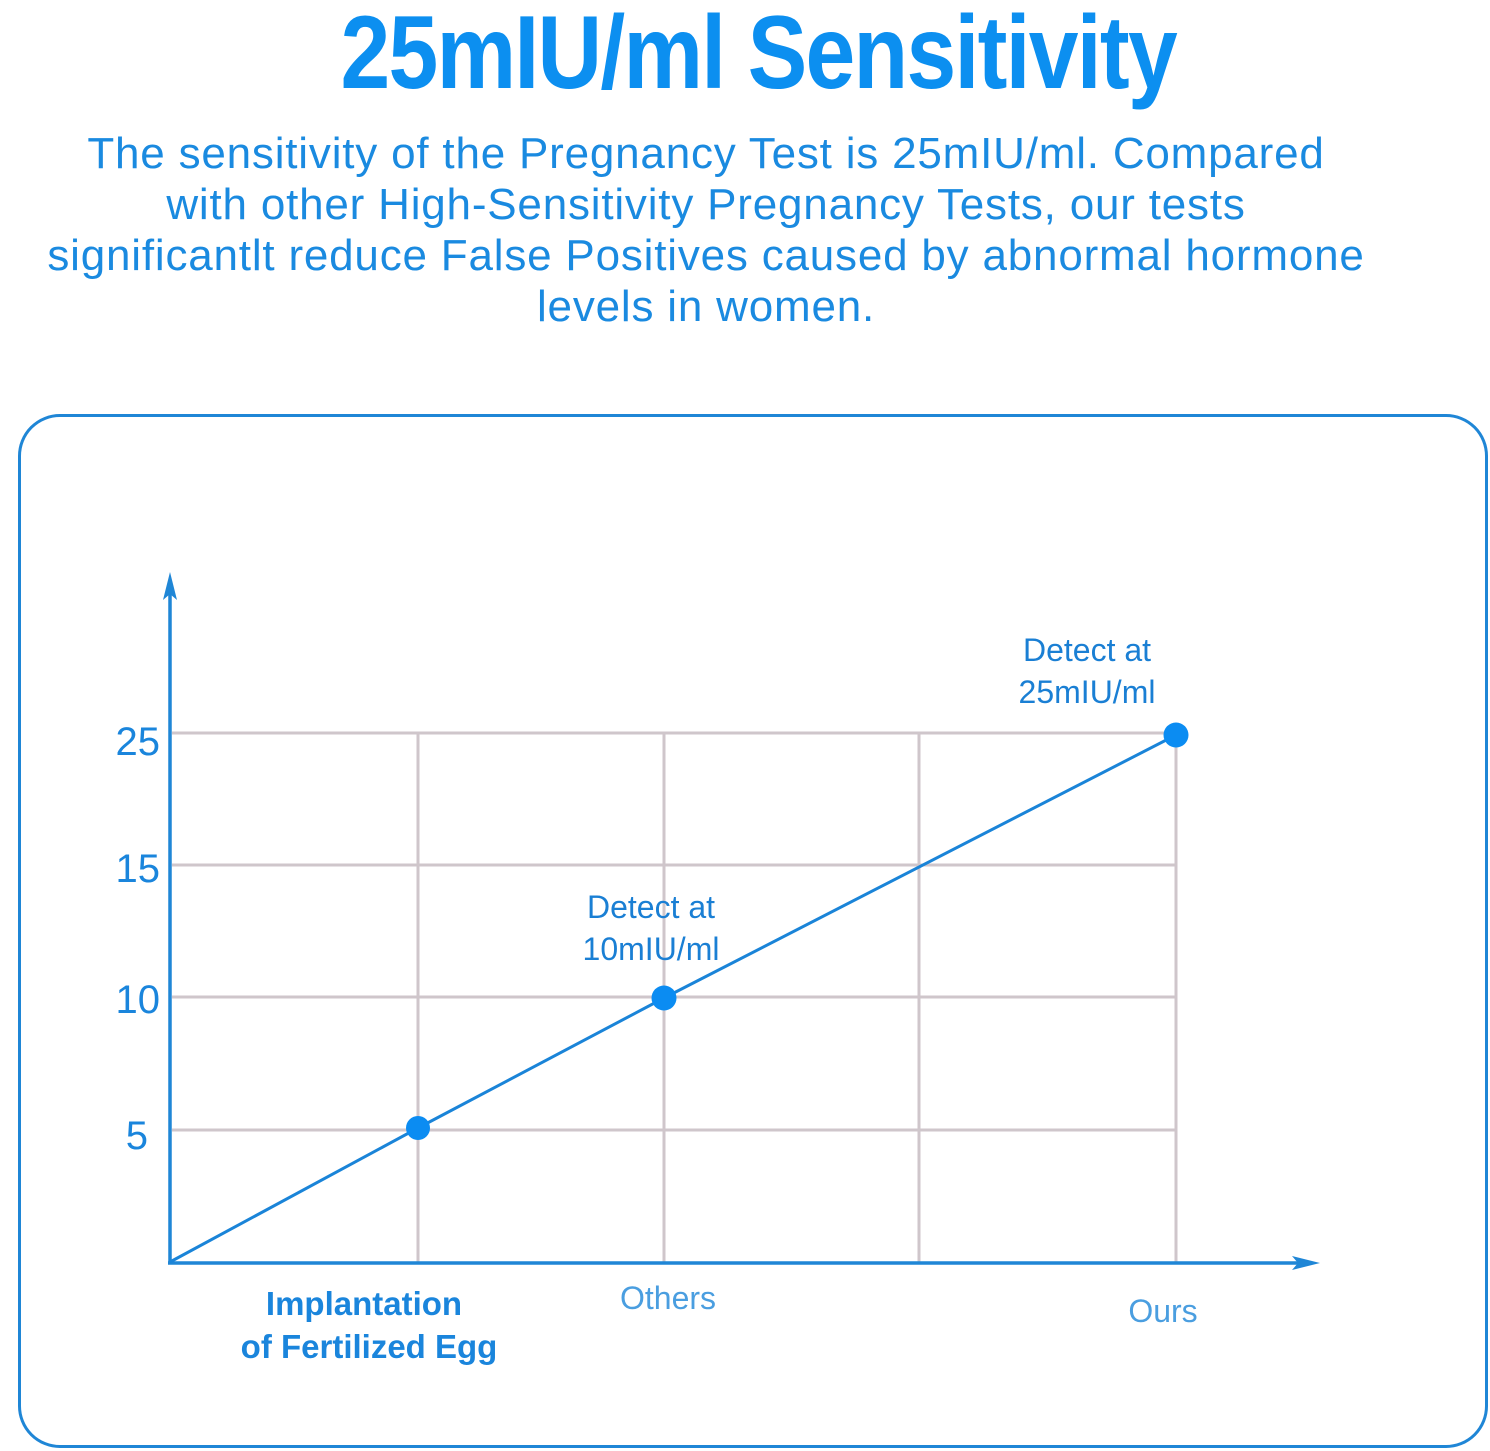  Describe the element at coordinates (138, 742) in the screenshot. I see `y-tick-25: 25` at that location.